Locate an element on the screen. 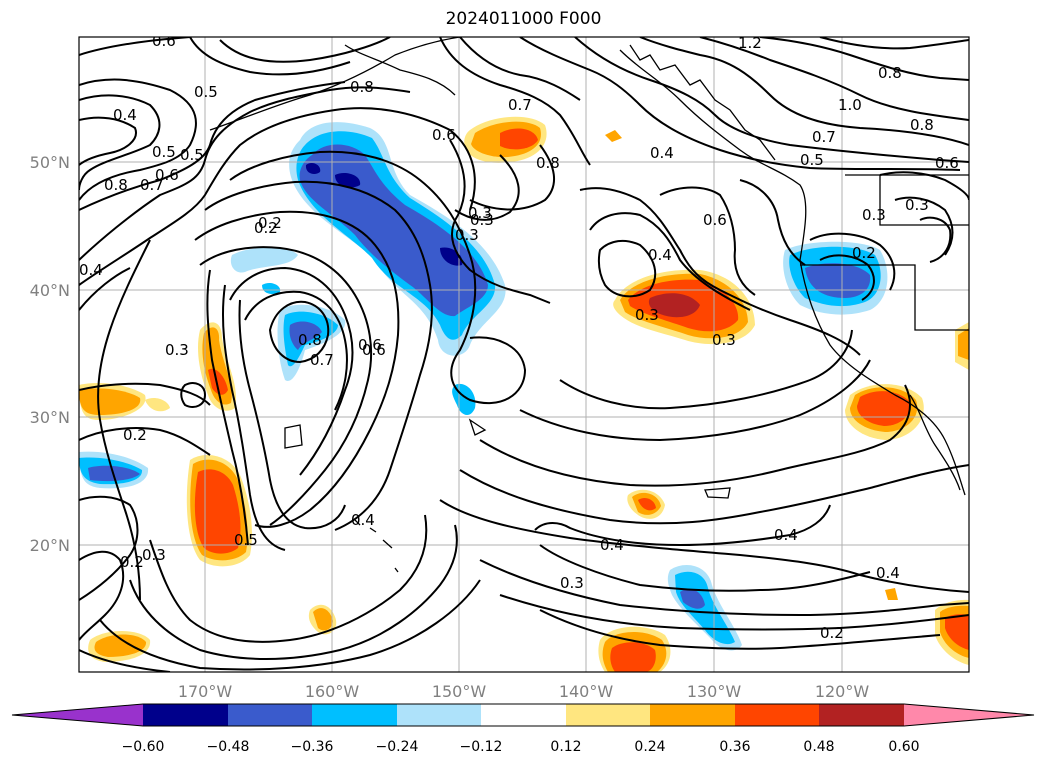 The height and width of the screenshot is (765, 1047). lat-tick-label: 30°N is located at coordinates (50, 417).